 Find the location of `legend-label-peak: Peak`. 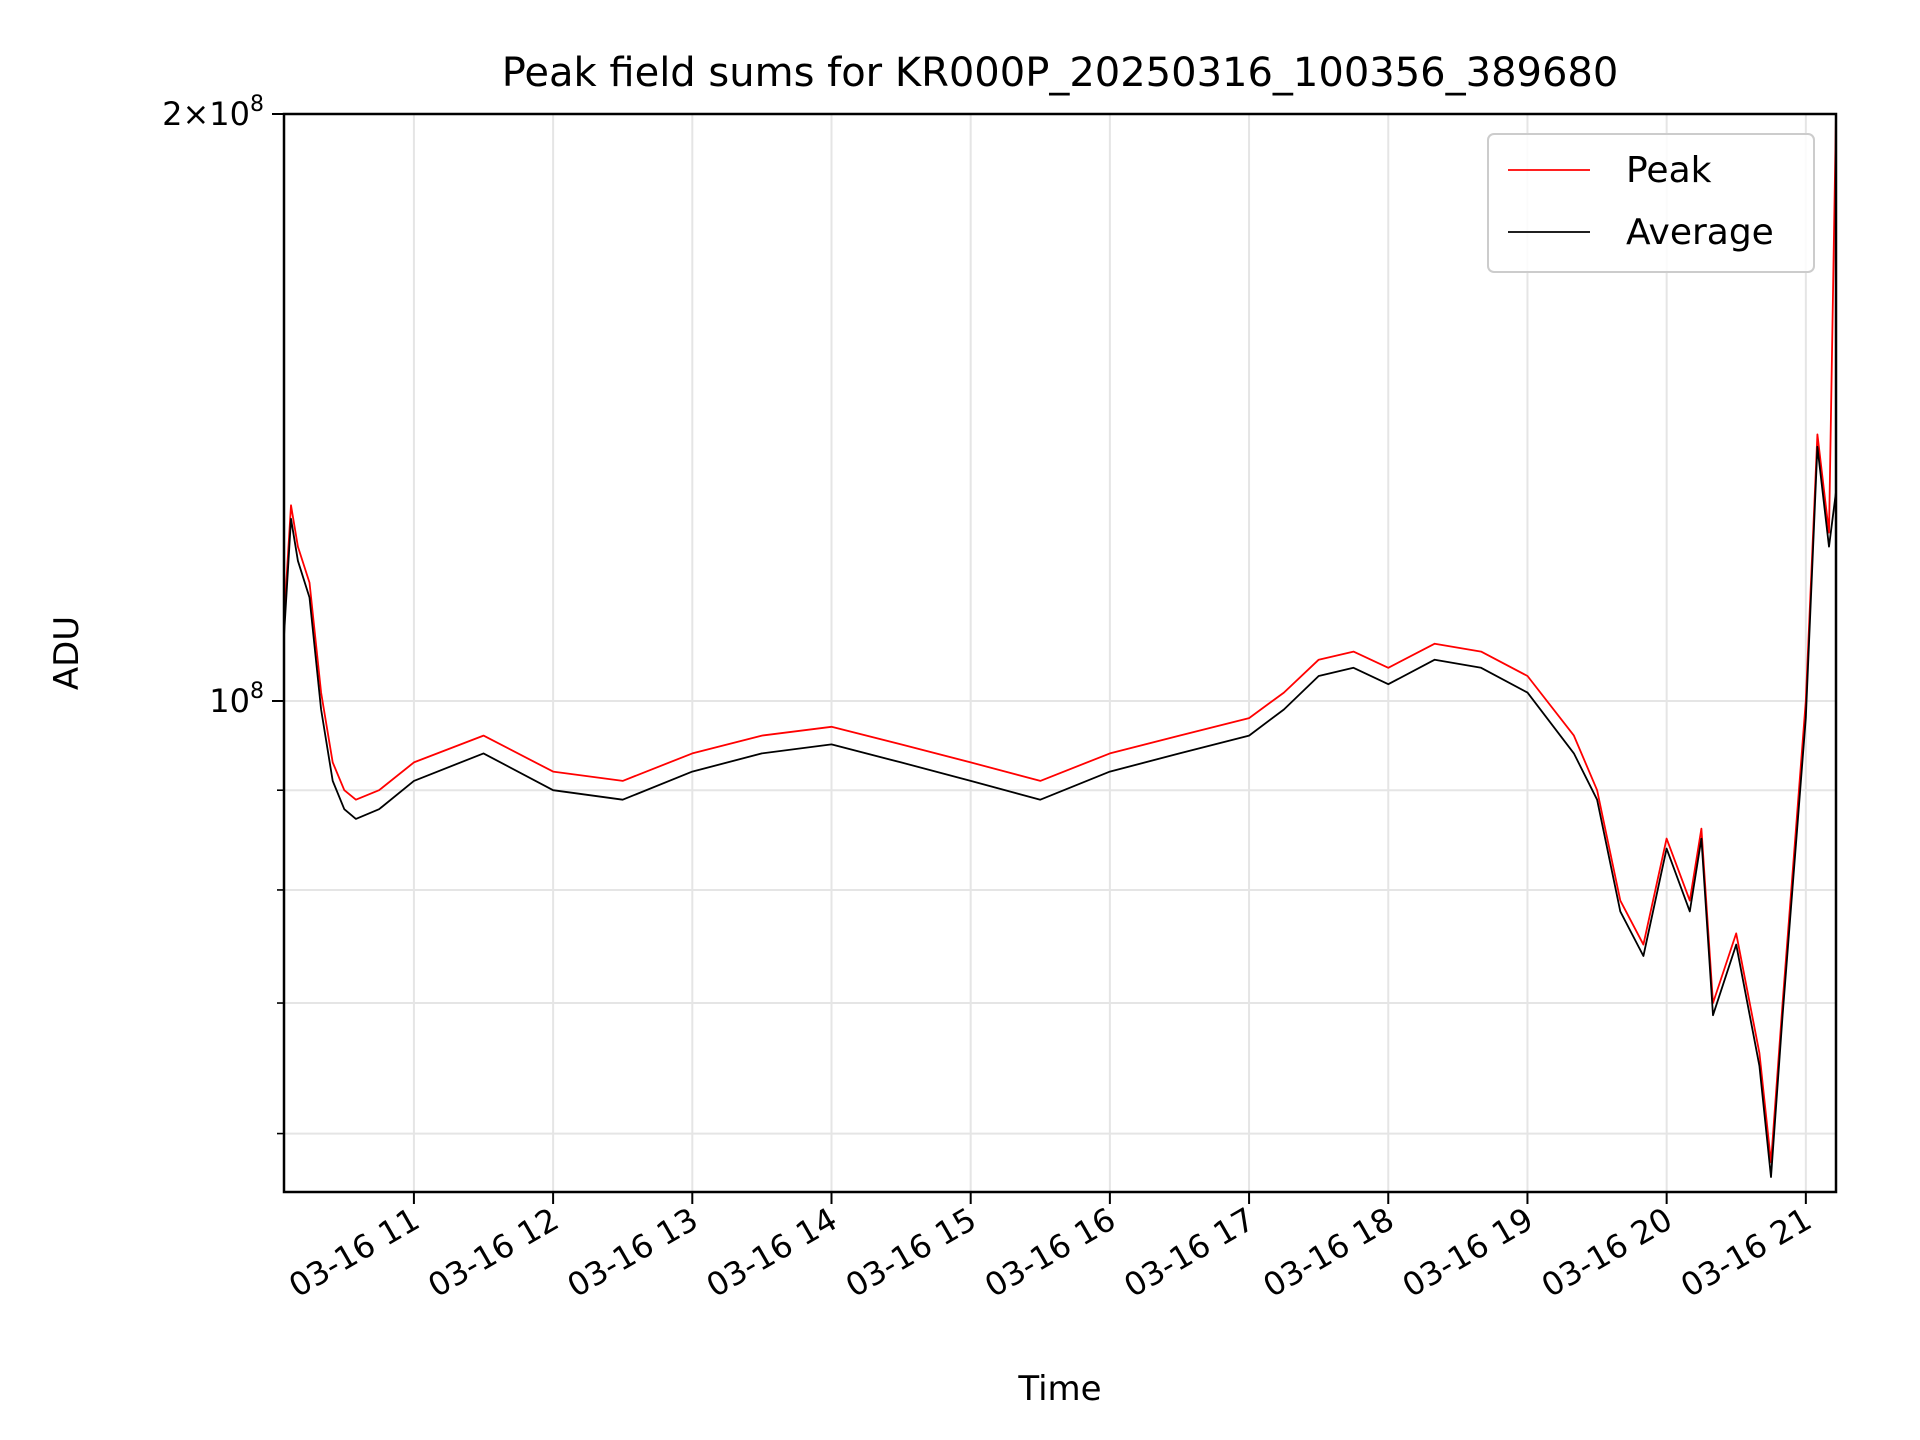

legend-label-peak: Peak is located at coordinates (1669, 170).